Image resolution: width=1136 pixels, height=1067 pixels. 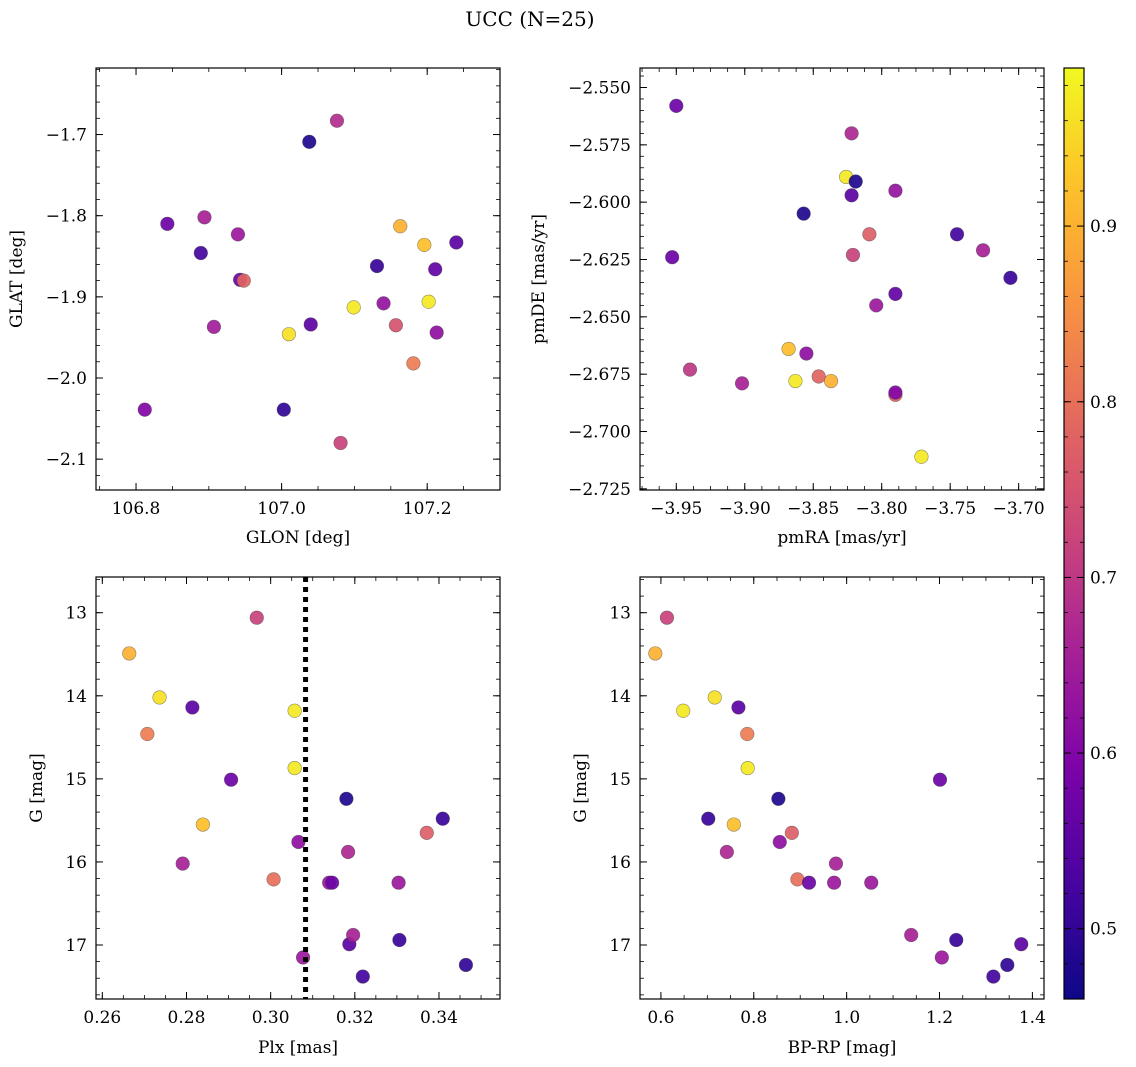 I want to click on x-tick-label: 1.4, so click(x=1032, y=1018).